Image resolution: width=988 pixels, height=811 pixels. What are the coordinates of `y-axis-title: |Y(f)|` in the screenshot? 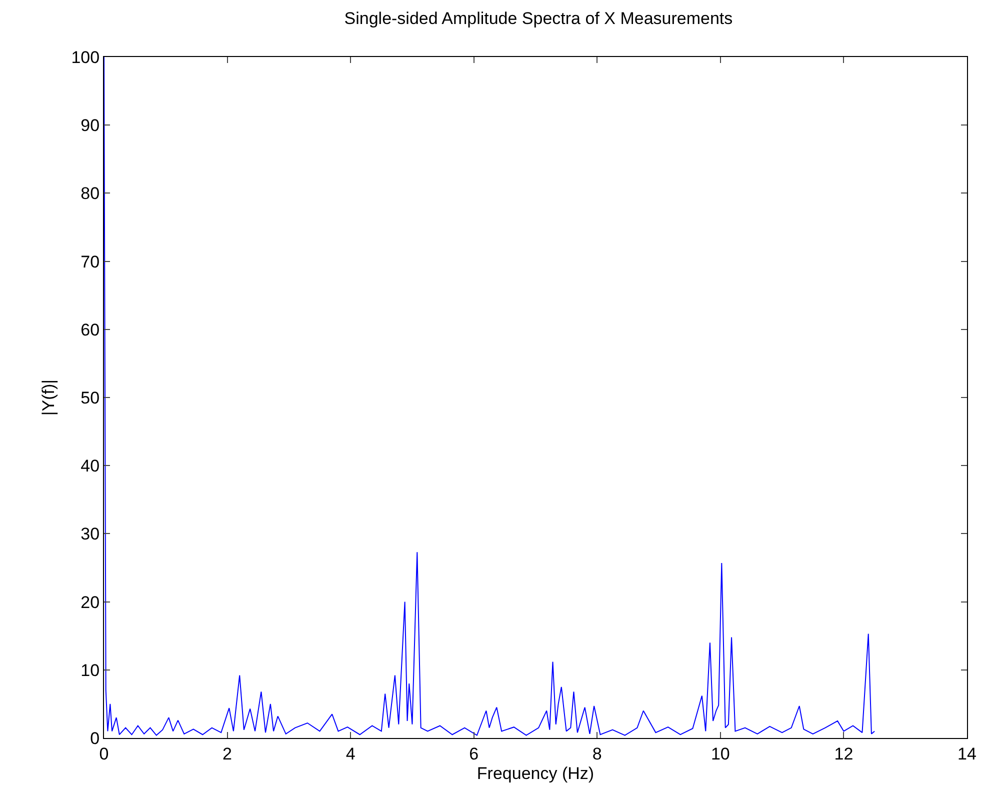 It's located at (48, 397).